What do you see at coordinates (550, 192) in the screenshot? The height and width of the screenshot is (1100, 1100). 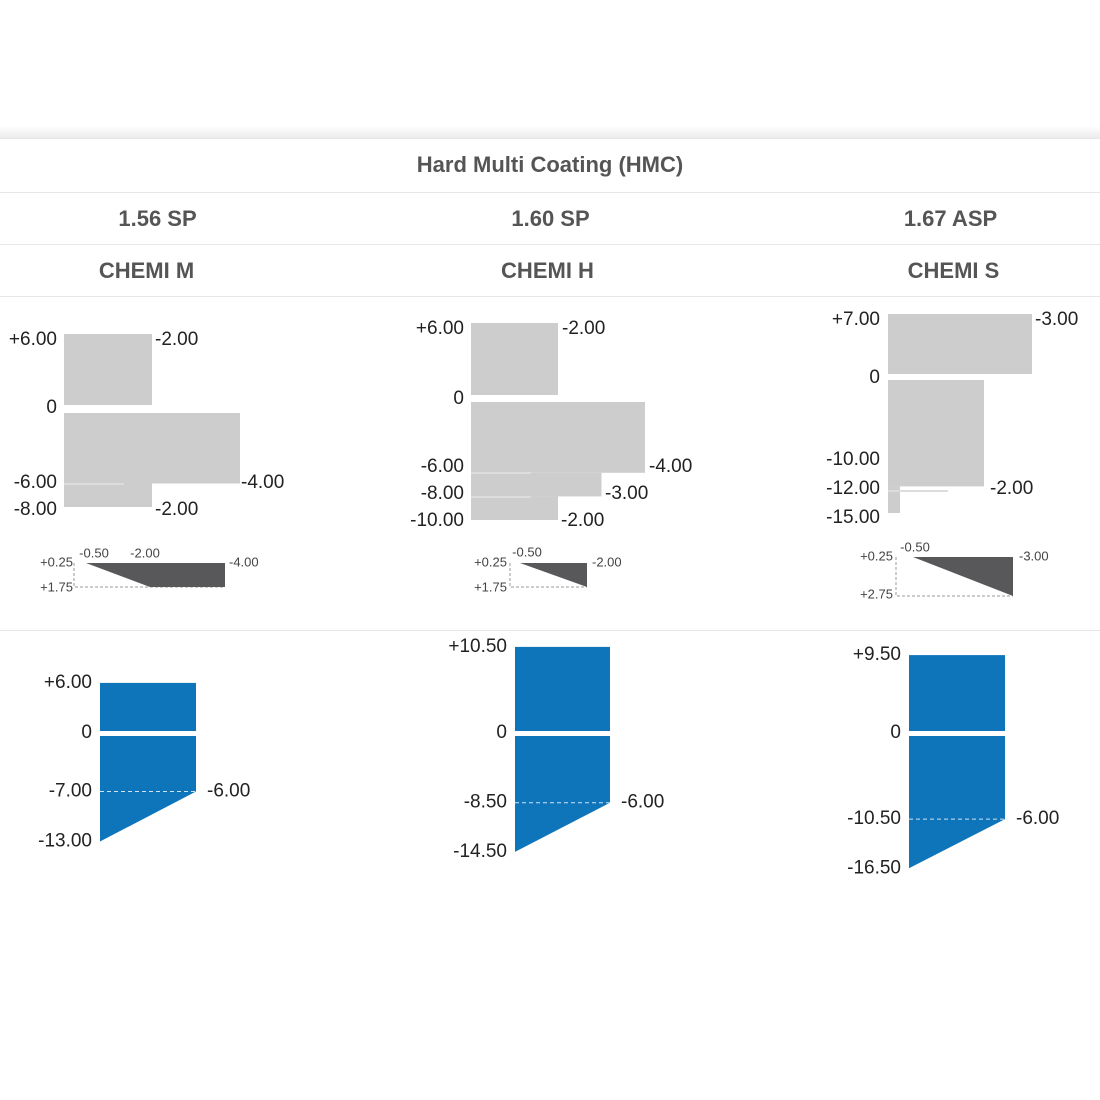 I see `divider-title` at bounding box center [550, 192].